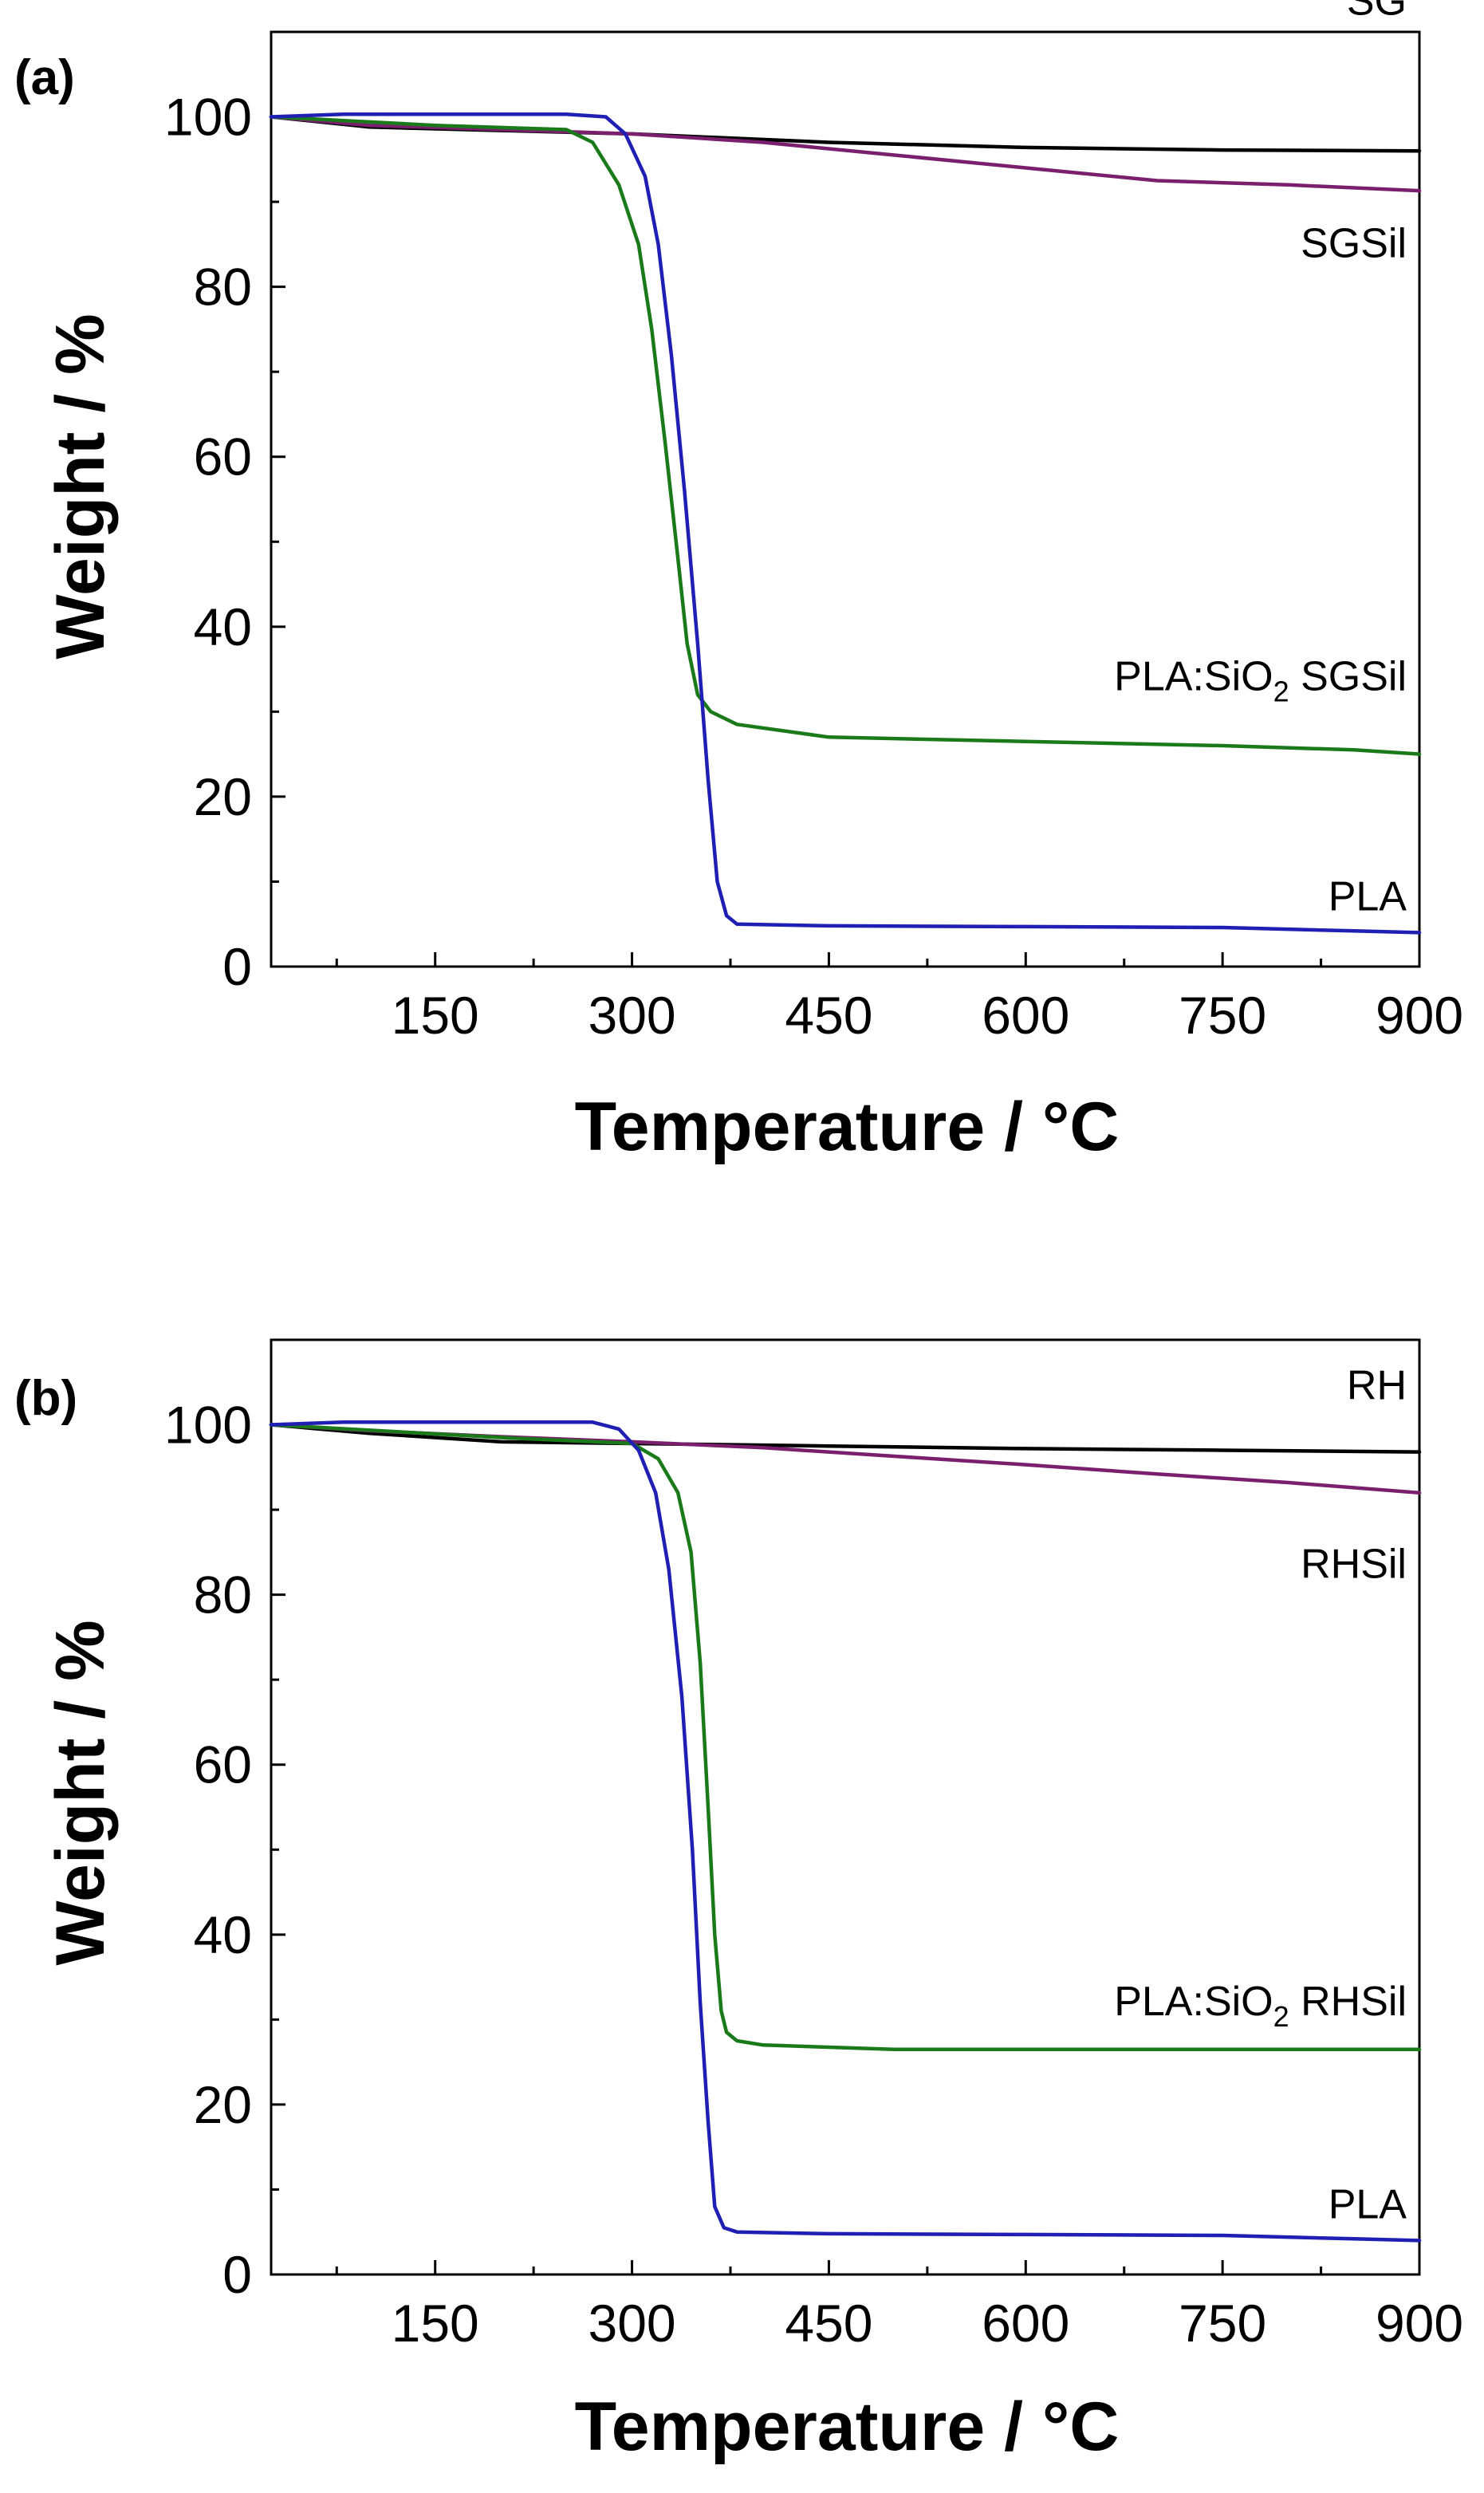 The image size is (1484, 2493). Describe the element at coordinates (845, 154) in the screenshot. I see `series-line-sgsil` at that location.